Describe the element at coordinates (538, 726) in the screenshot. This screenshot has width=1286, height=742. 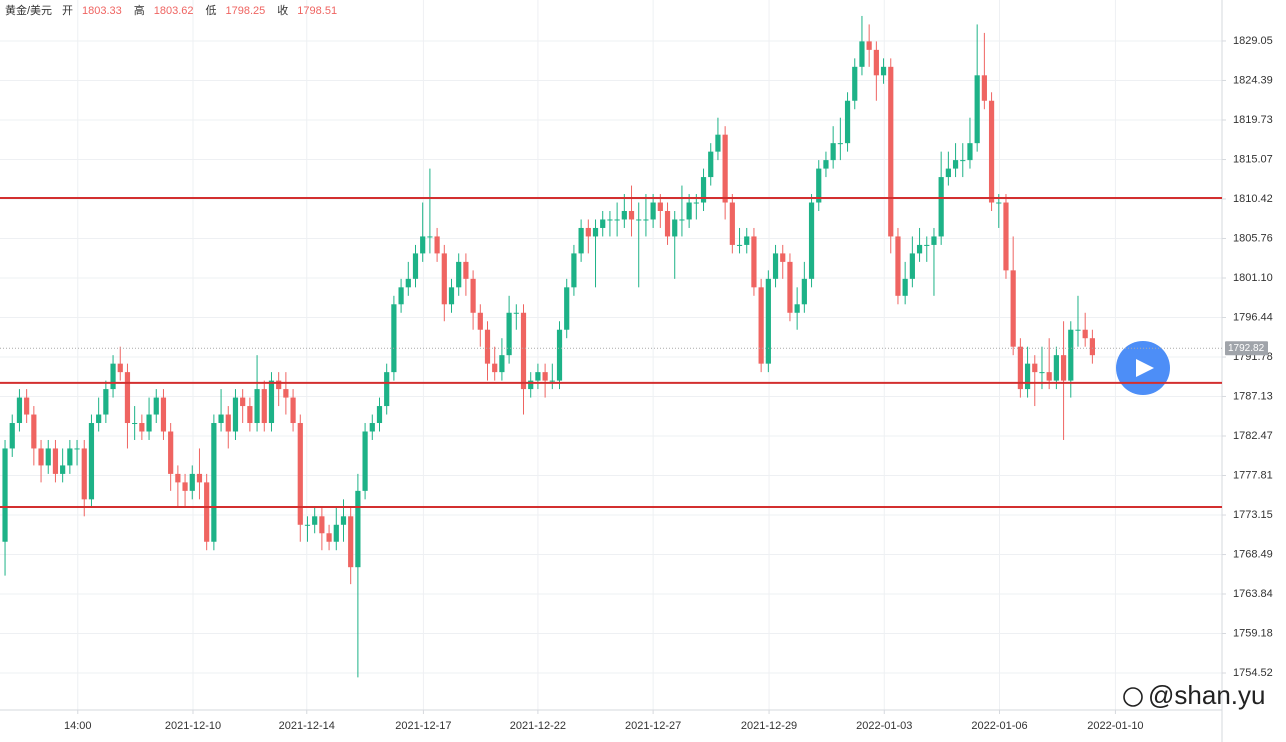
I see `x-tick-label: 2021-12-22` at that location.